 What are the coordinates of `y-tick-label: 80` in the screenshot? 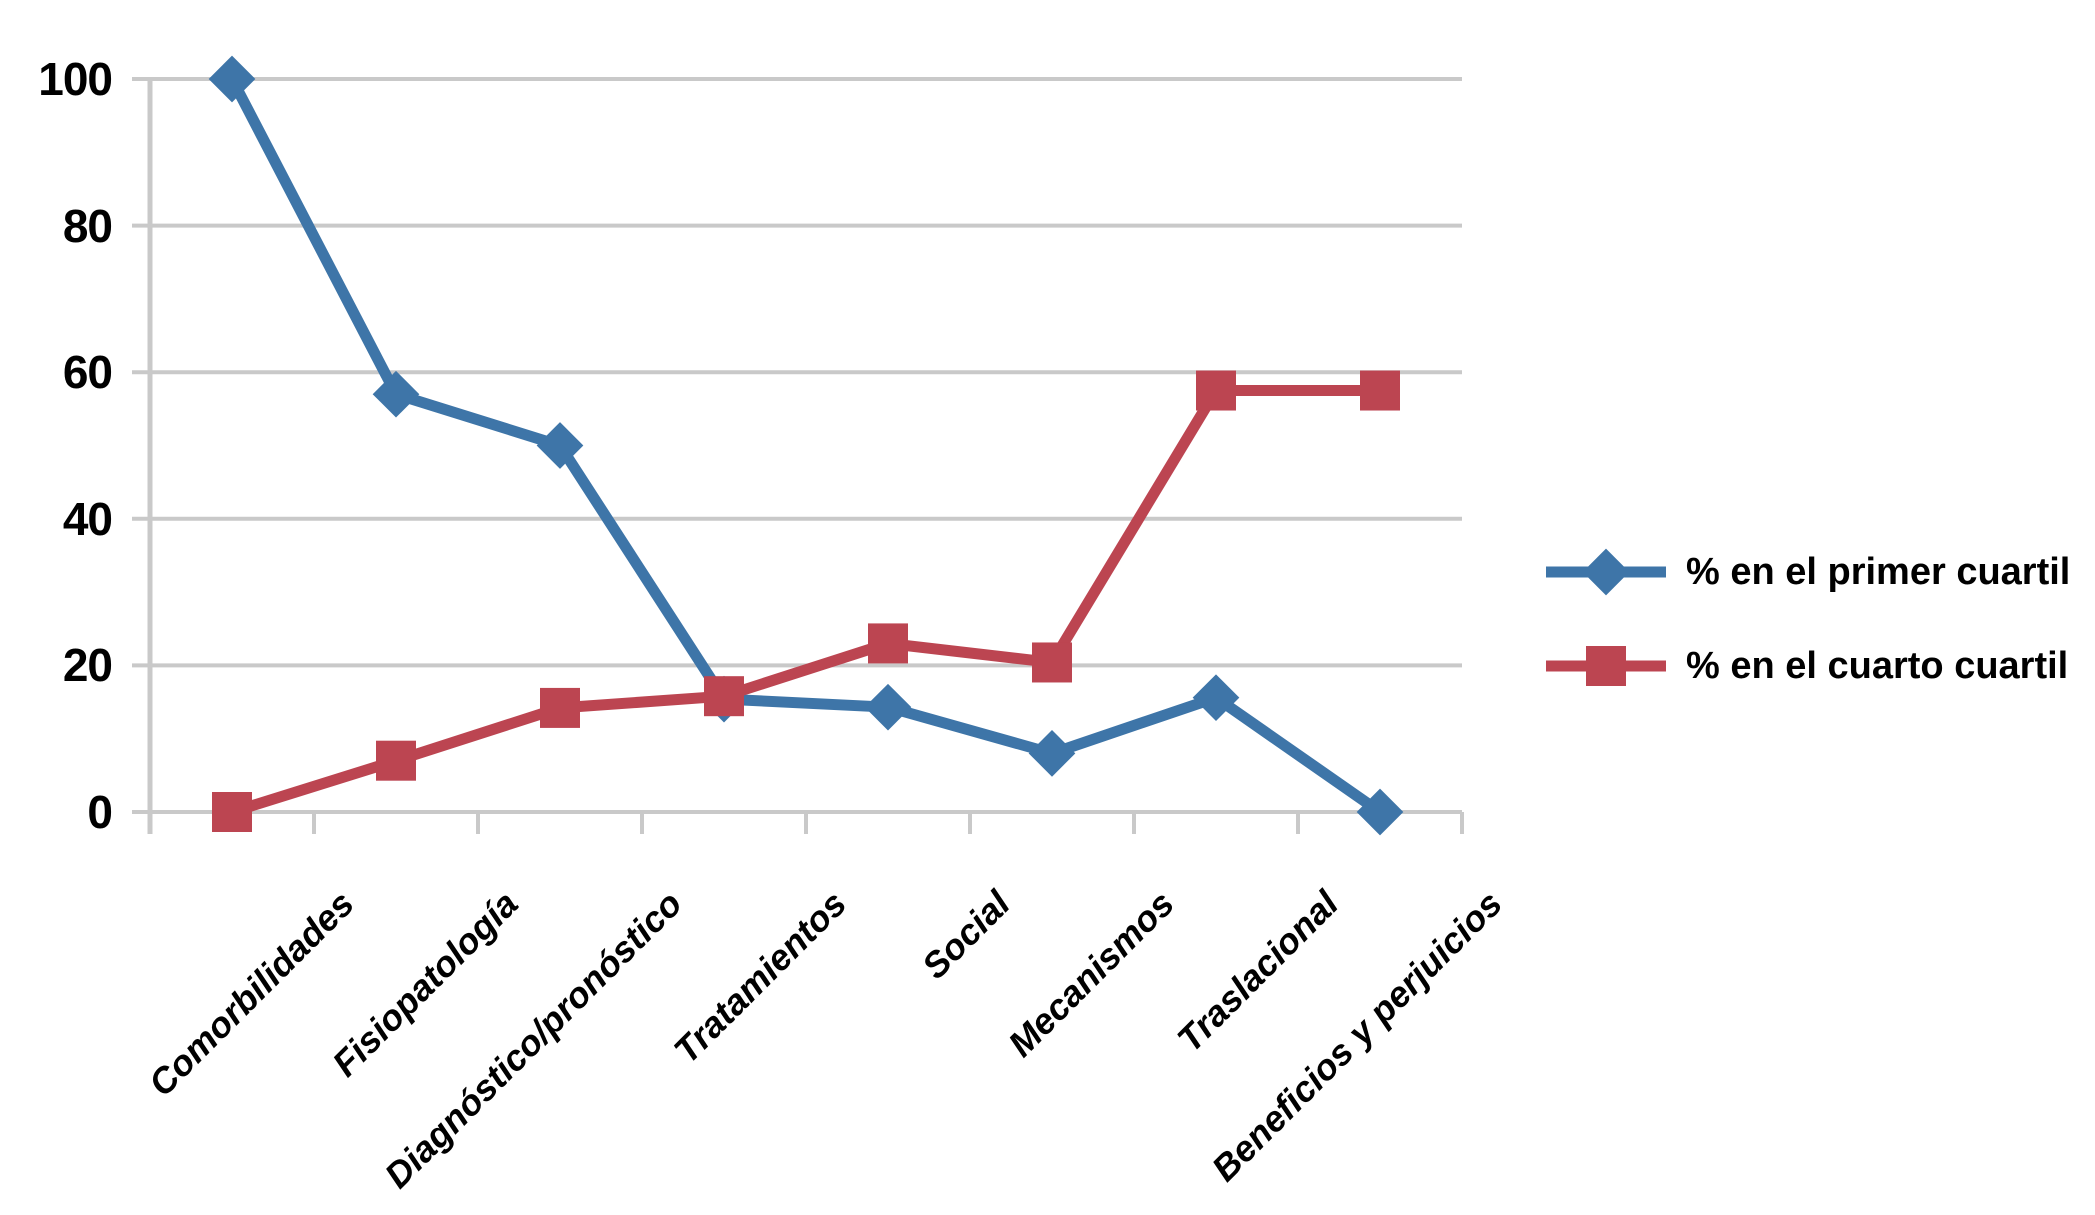 It's located at (87, 225).